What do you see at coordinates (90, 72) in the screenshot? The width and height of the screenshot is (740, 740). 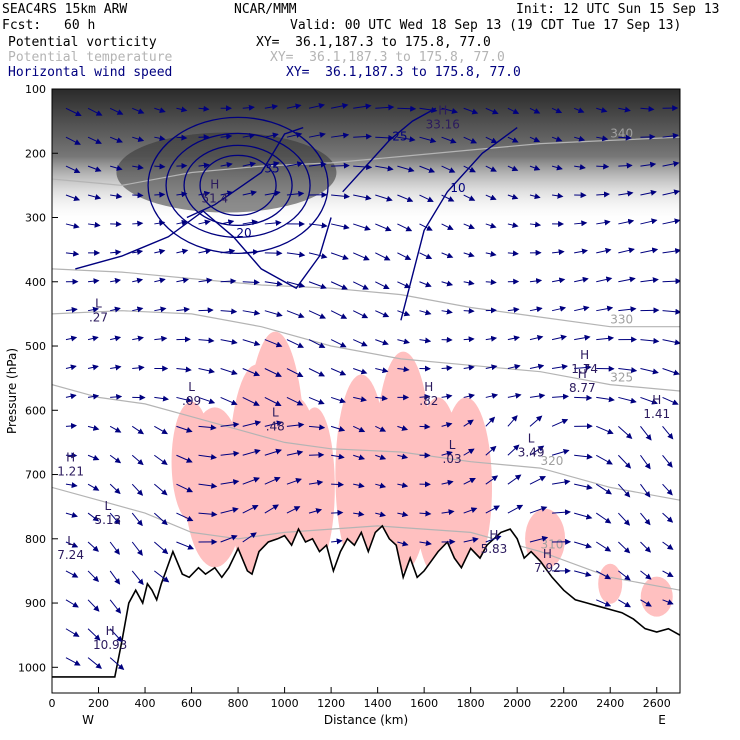 I see `field-name-wind: Horizontal wind speed` at bounding box center [90, 72].